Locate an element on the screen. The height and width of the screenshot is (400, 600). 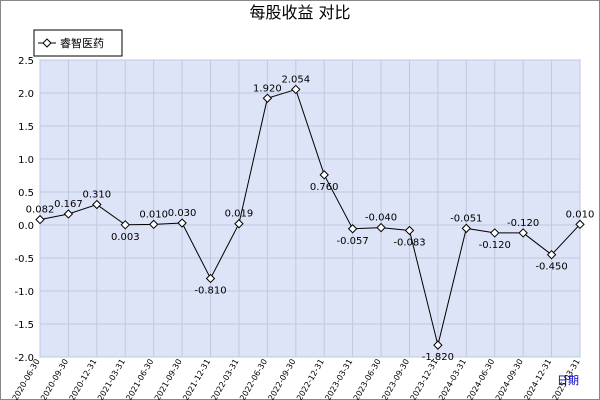
legend: 睿智医药 is located at coordinates (78, 43).